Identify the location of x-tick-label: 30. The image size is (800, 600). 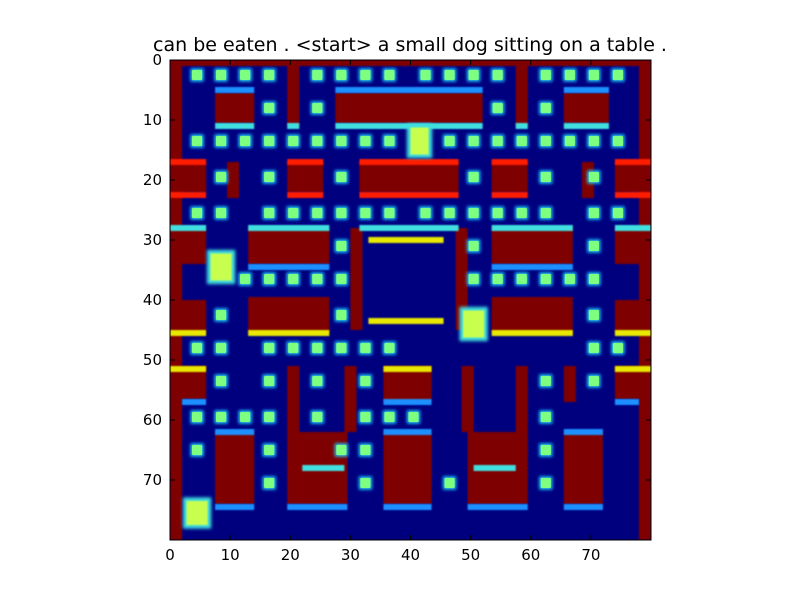
(350, 555).